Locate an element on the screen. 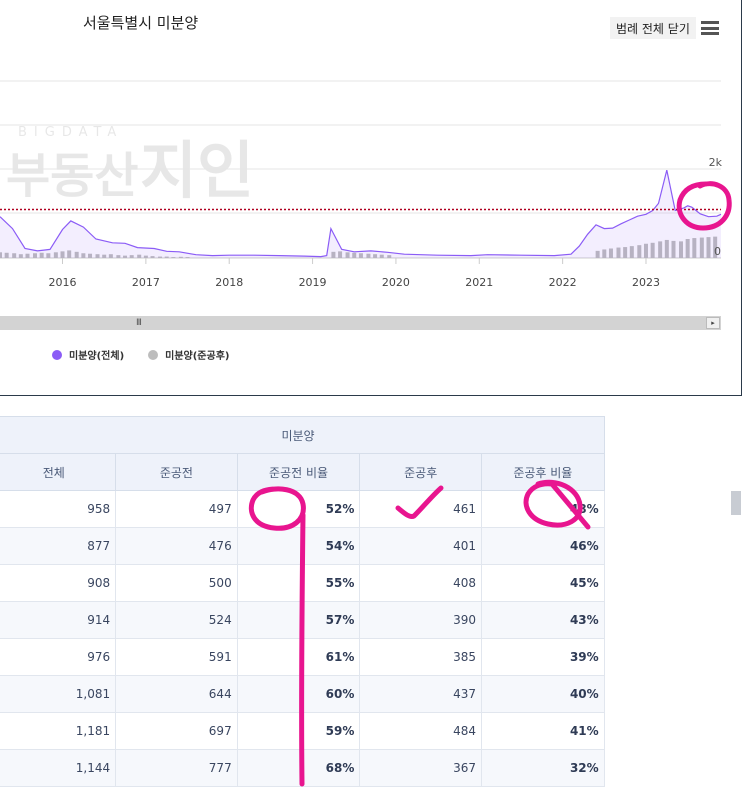 This screenshot has height=788, width=745. table-row: 1,144 777 68% 367 32% is located at coordinates (307, 768).